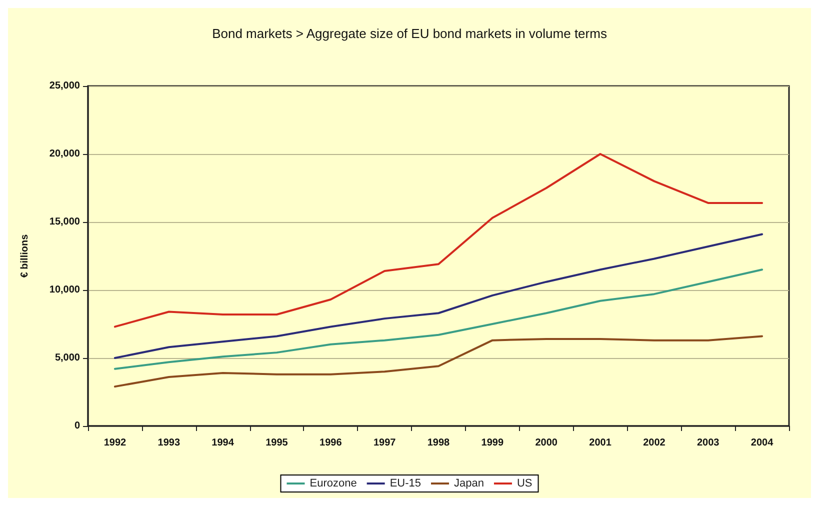 This screenshot has height=506, width=819. I want to click on y-tick-label: 15,000, so click(64, 222).